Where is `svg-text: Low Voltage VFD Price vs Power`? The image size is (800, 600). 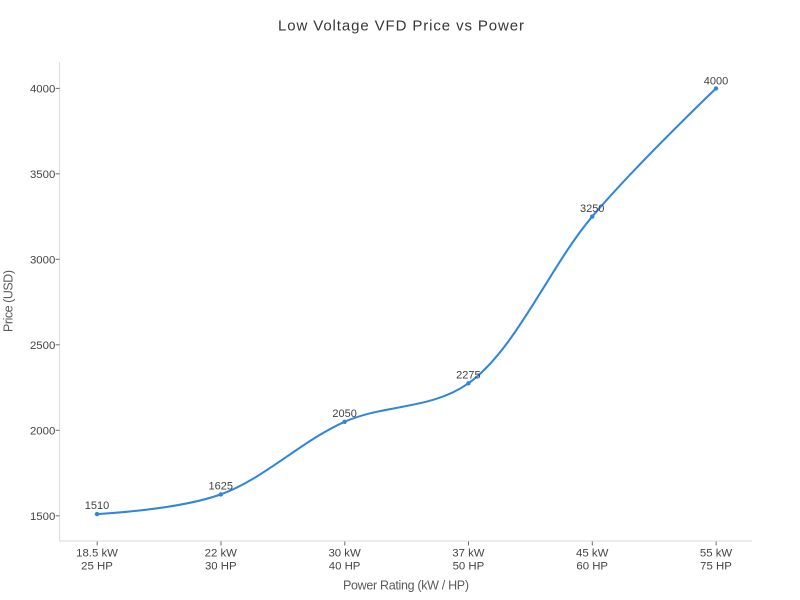 svg-text: Low Voltage VFD Price vs Power is located at coordinates (401, 26).